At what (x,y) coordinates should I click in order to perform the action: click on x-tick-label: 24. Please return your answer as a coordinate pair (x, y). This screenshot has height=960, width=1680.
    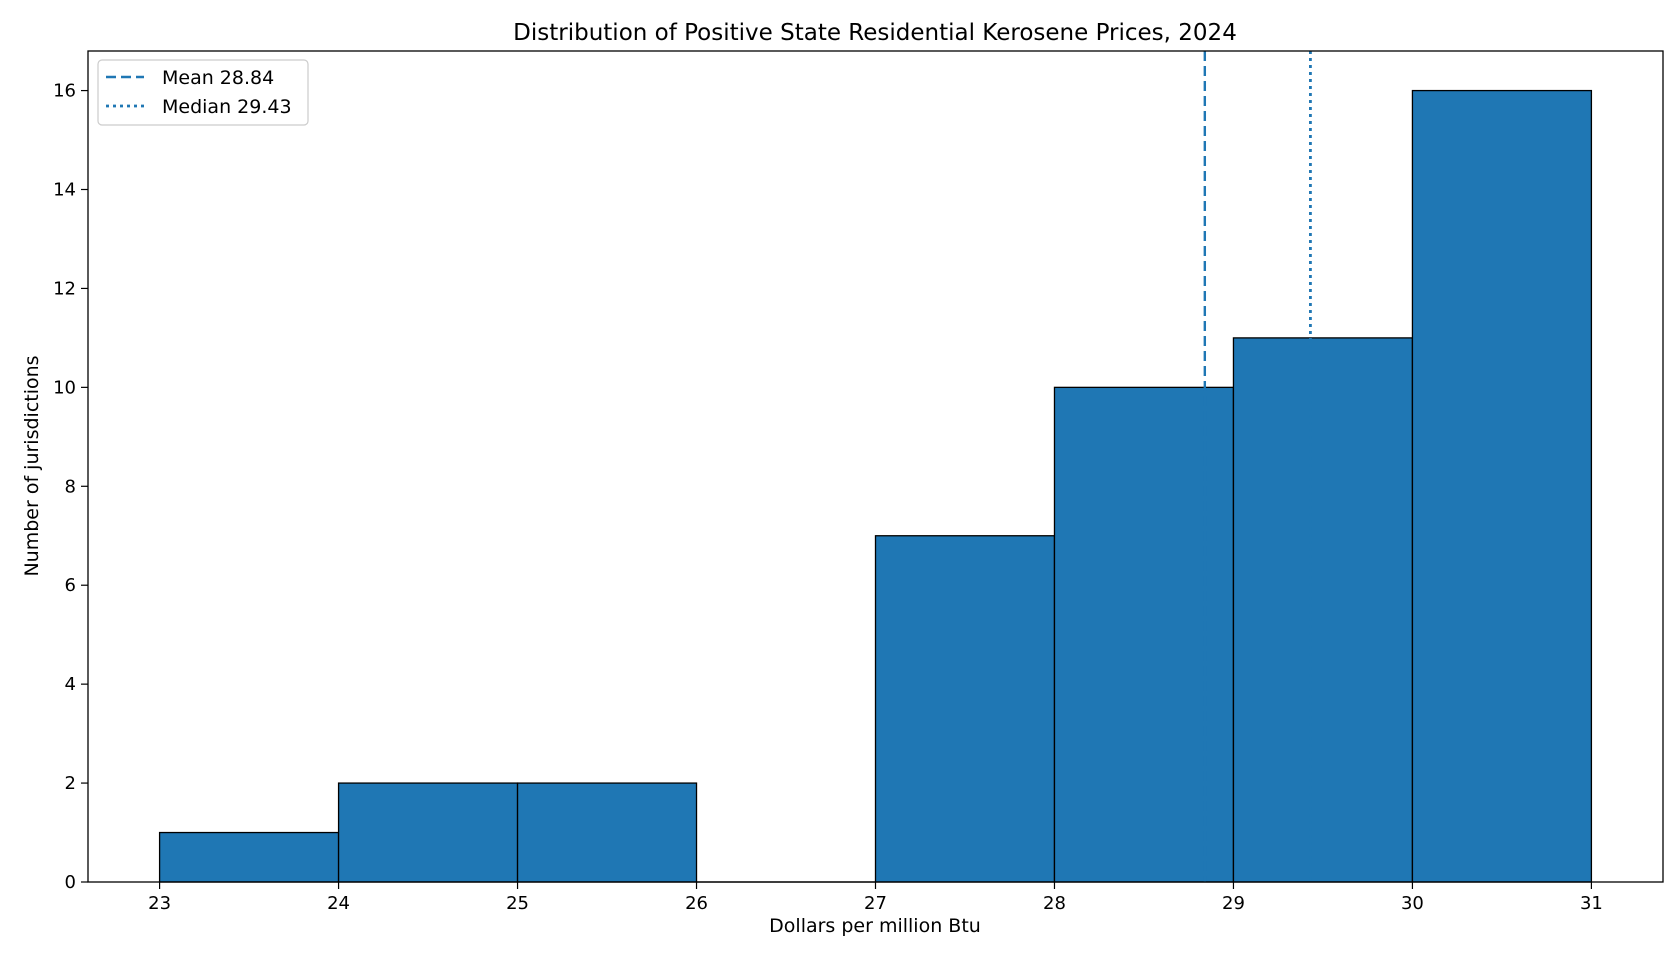
    Looking at the image, I should click on (338, 903).